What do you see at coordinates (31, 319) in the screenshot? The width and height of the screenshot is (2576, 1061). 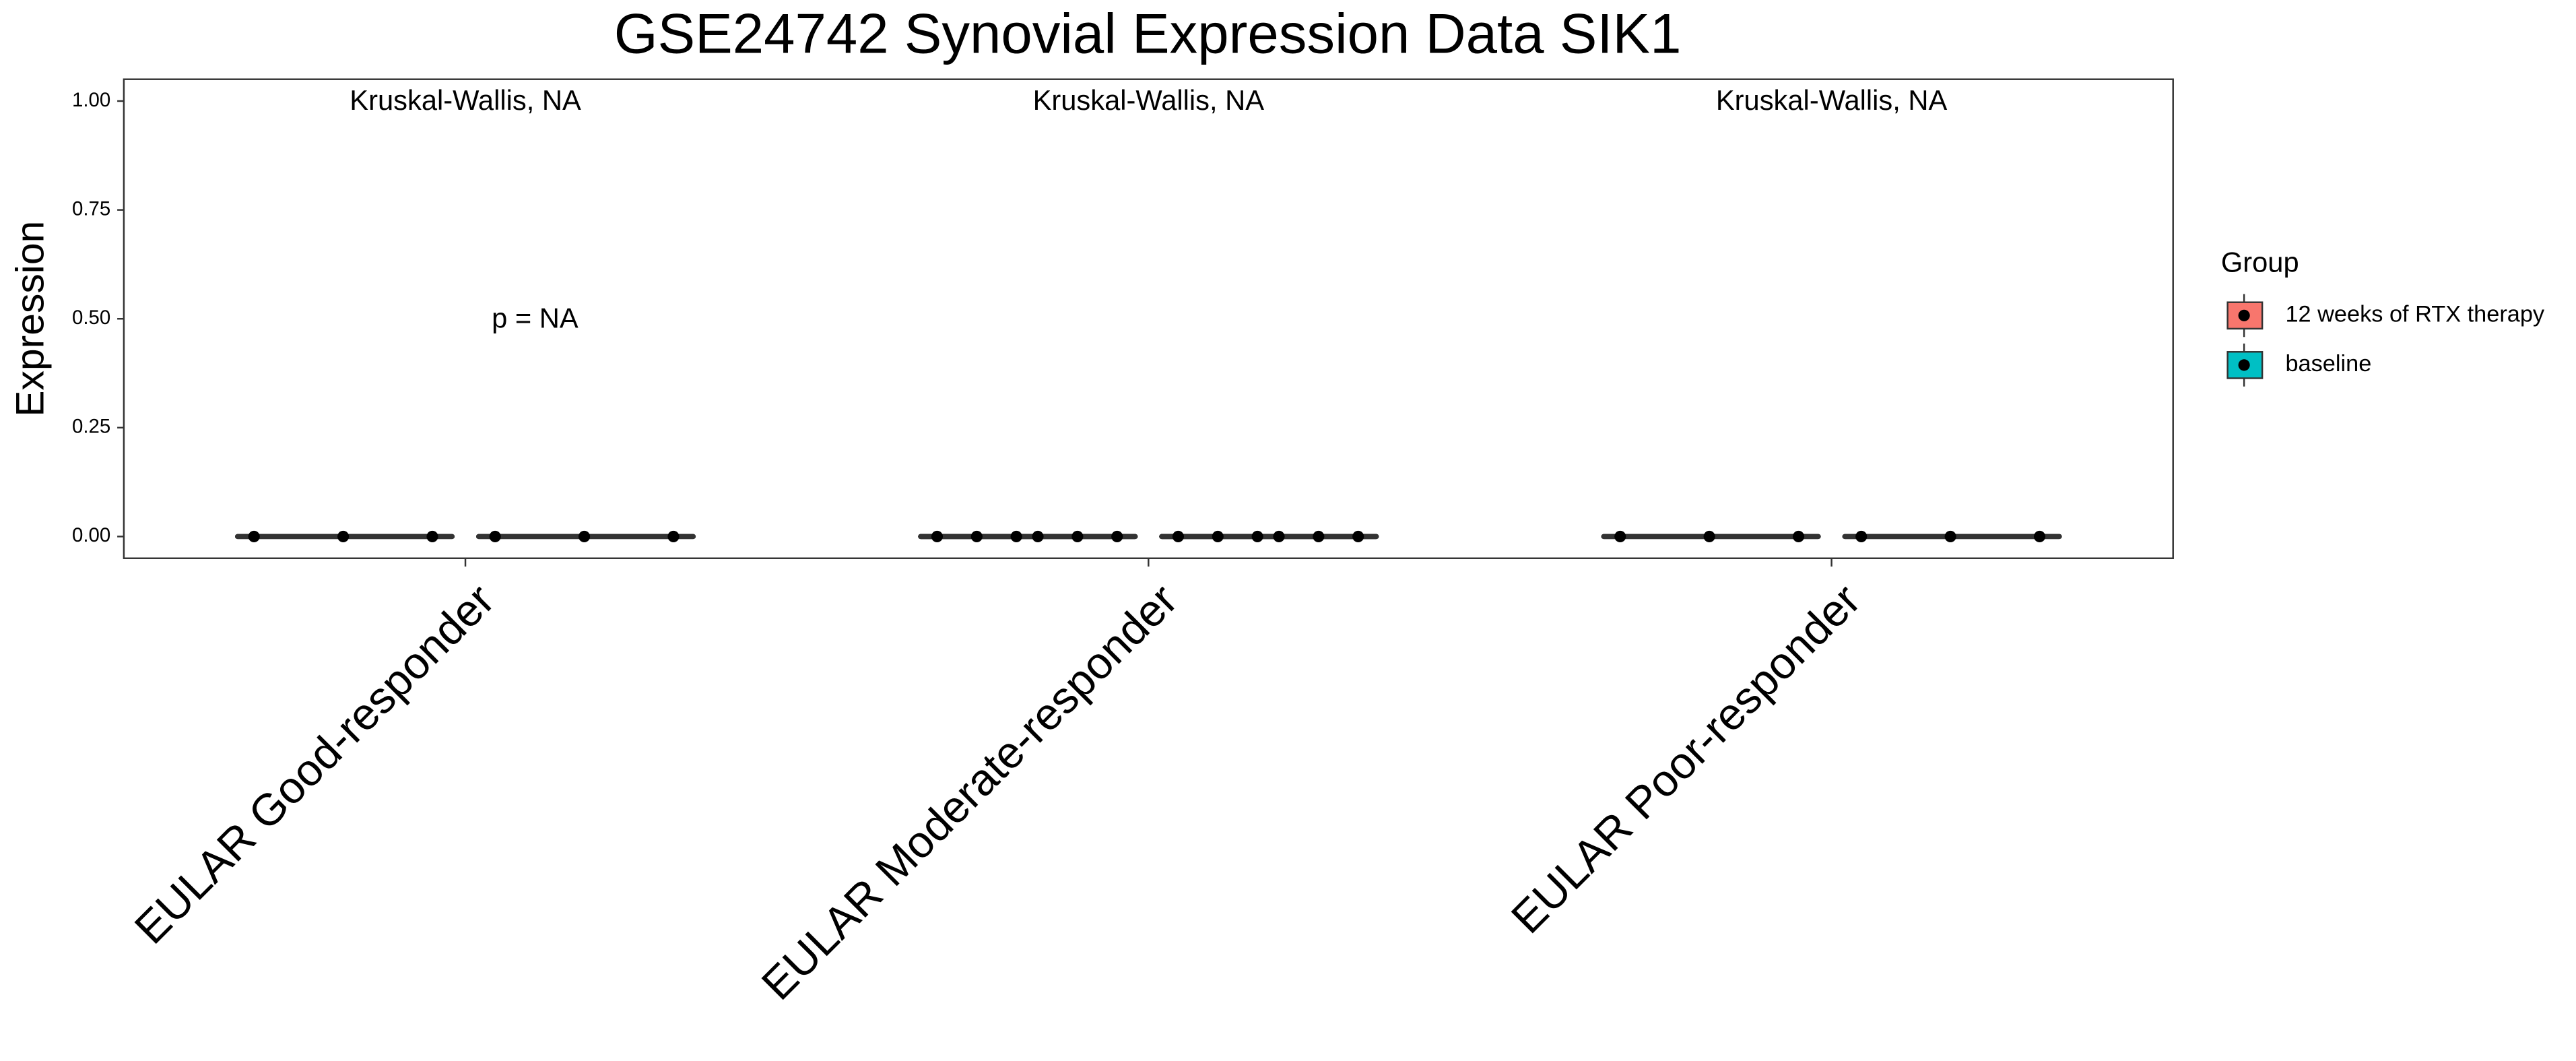 I see `y-axis-label: Expression` at bounding box center [31, 319].